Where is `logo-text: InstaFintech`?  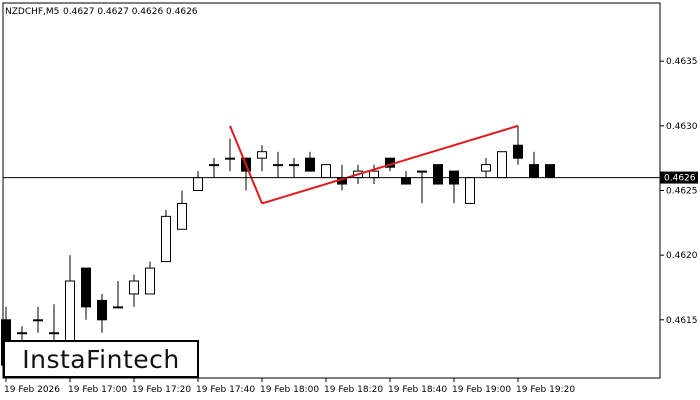
logo-text: InstaFintech is located at coordinates (101, 359).